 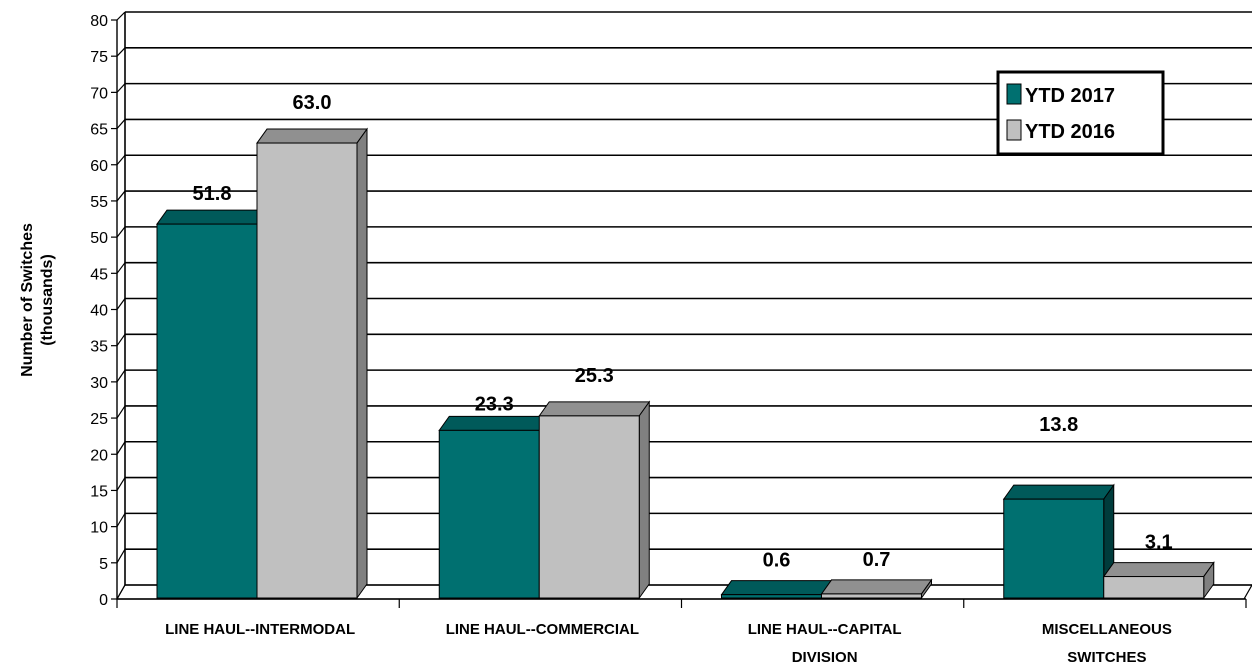 I want to click on y-axis-label-line: Number of Switches, so click(x=27, y=300).